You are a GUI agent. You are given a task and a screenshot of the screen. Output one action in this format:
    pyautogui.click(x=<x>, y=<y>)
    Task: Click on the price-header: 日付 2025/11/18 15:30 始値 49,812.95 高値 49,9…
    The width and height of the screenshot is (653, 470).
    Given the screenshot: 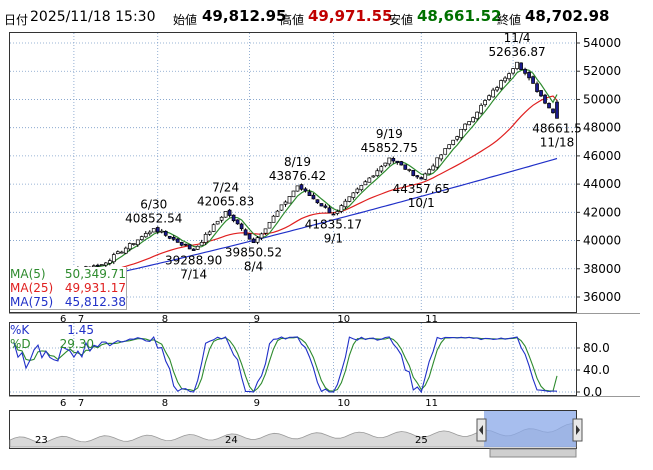 What is the action you would take?
    pyautogui.click(x=326, y=16)
    